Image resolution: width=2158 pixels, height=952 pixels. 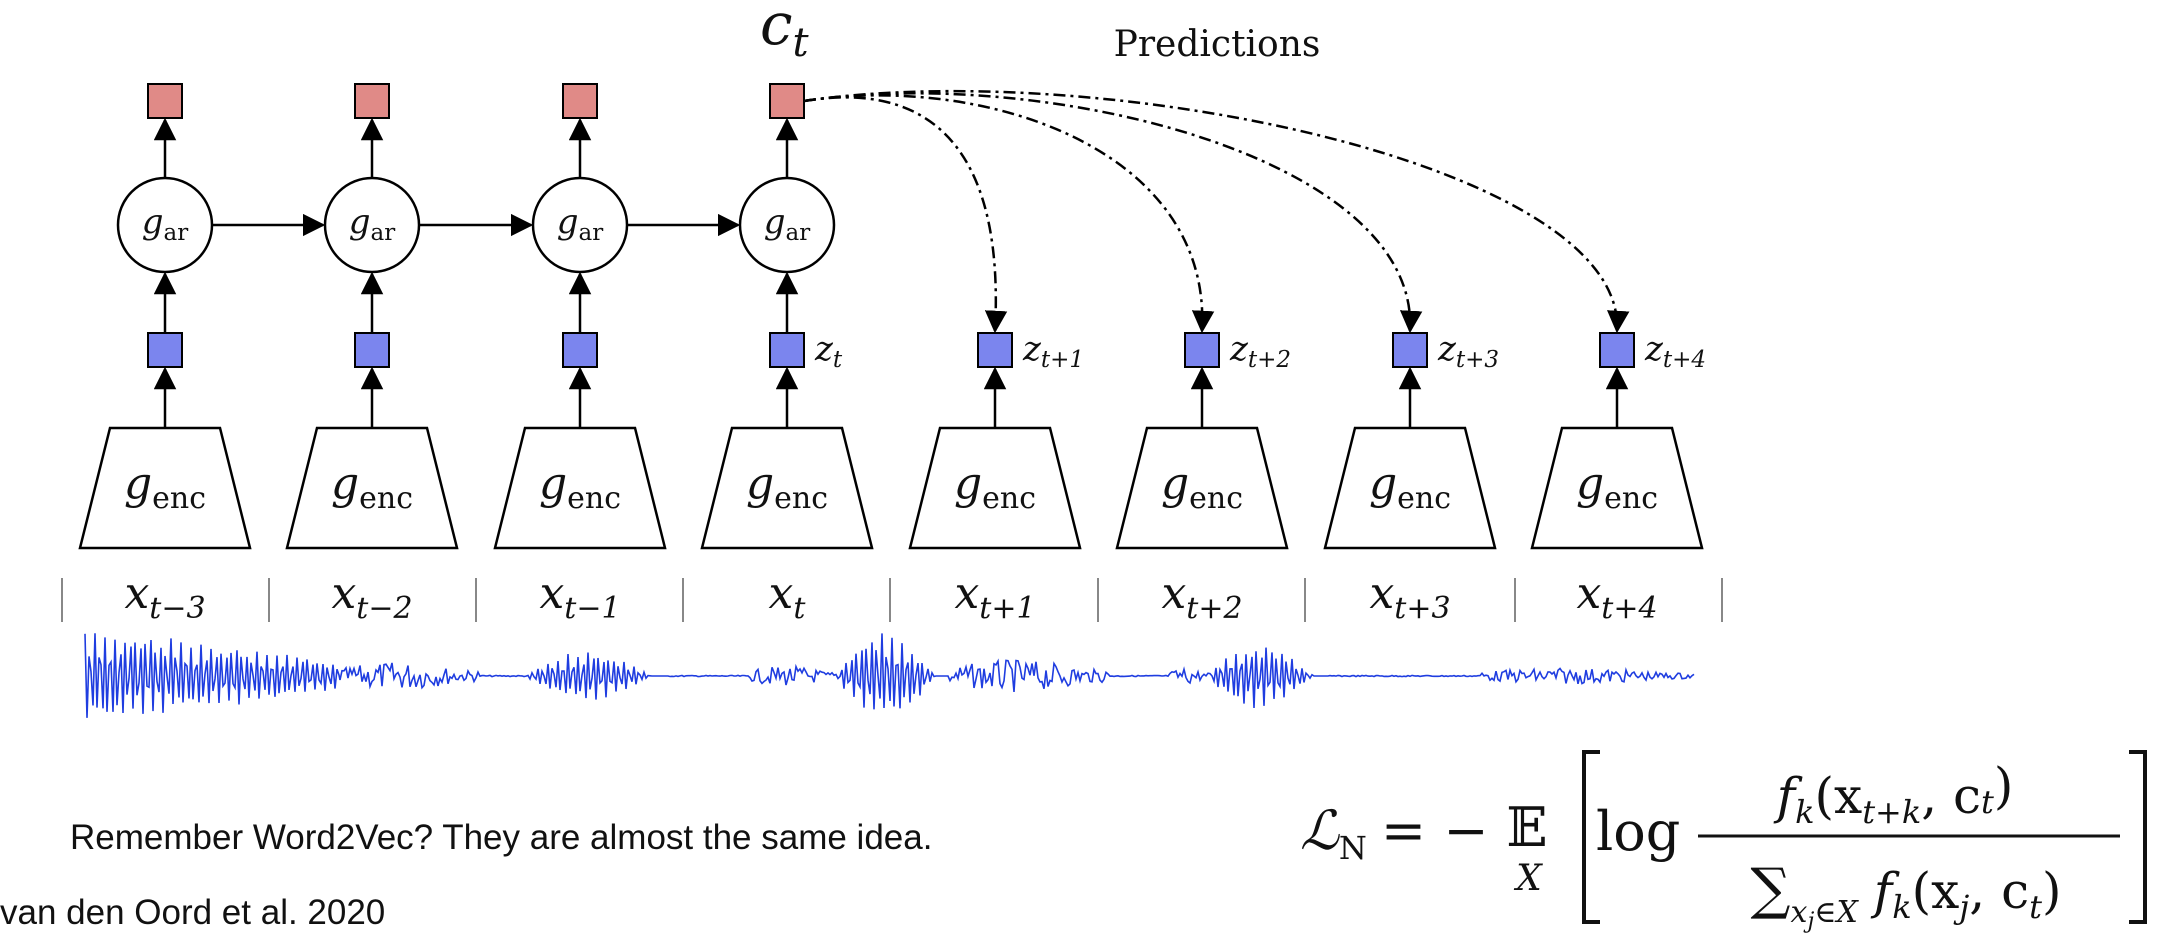 I want to click on prediction-arrows, so click(x=1216, y=211).